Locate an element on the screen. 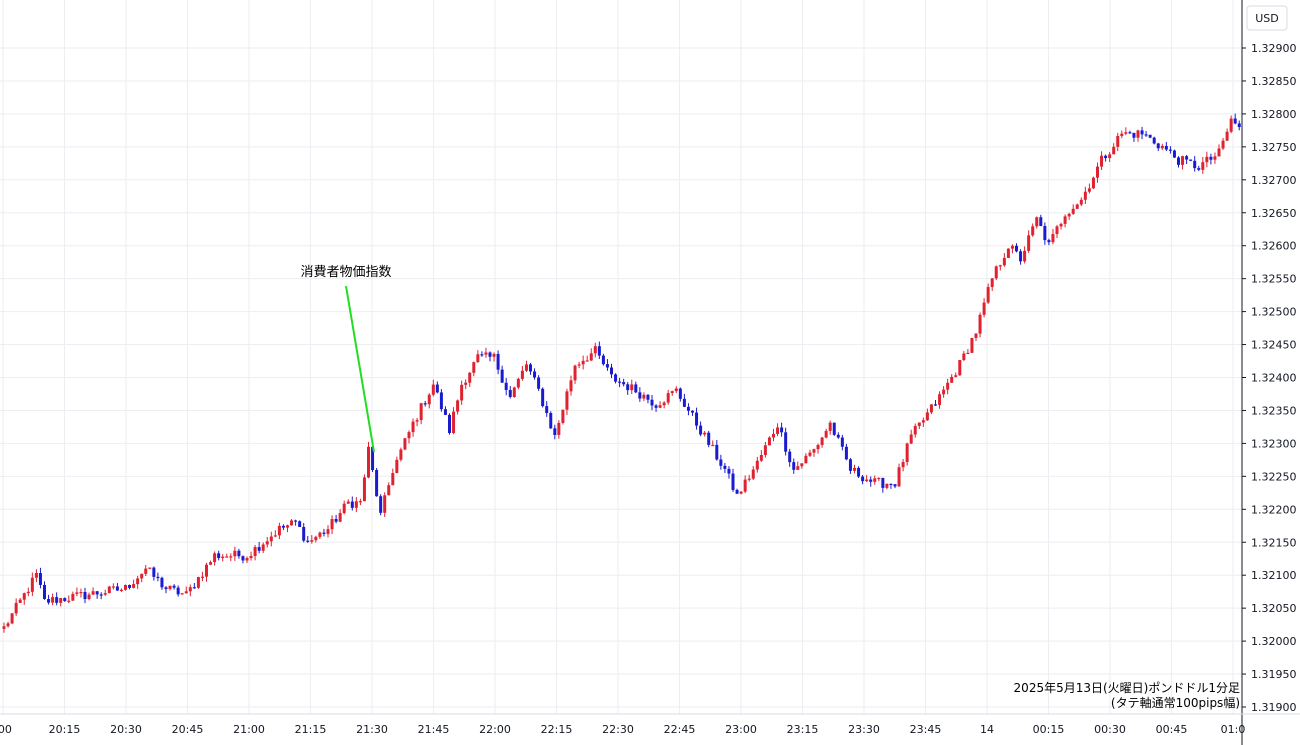  time-tick-label: 22:30 is located at coordinates (618, 729).